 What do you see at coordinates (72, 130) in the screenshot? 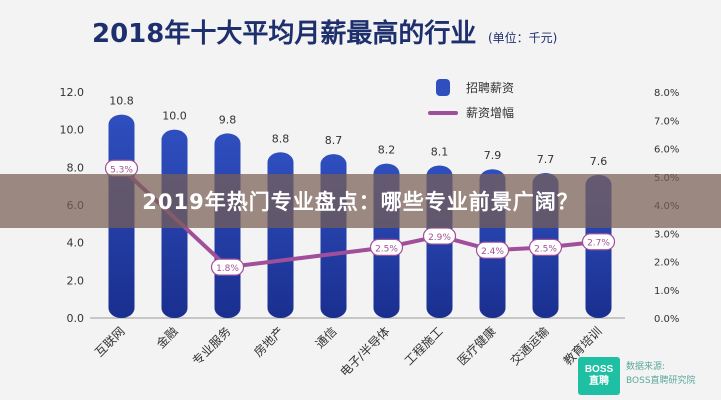
I see `y-left-tick-label: 10.0` at bounding box center [72, 130].